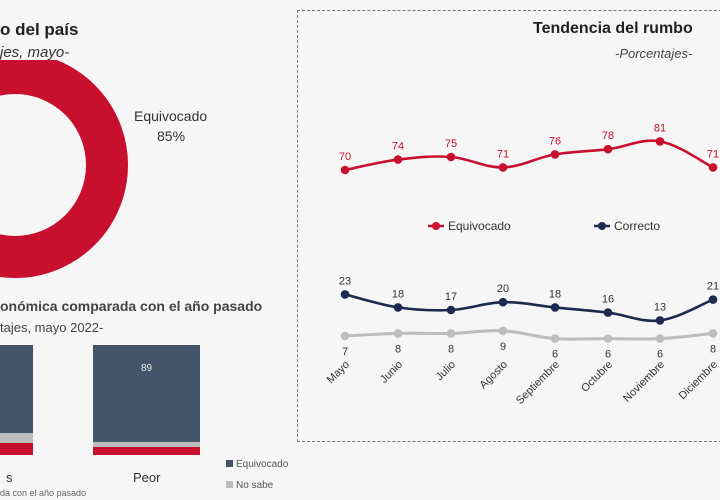 This screenshot has width=720, height=500. Describe the element at coordinates (698, 380) in the screenshot. I see `x-tick-label: Diciembre` at that location.